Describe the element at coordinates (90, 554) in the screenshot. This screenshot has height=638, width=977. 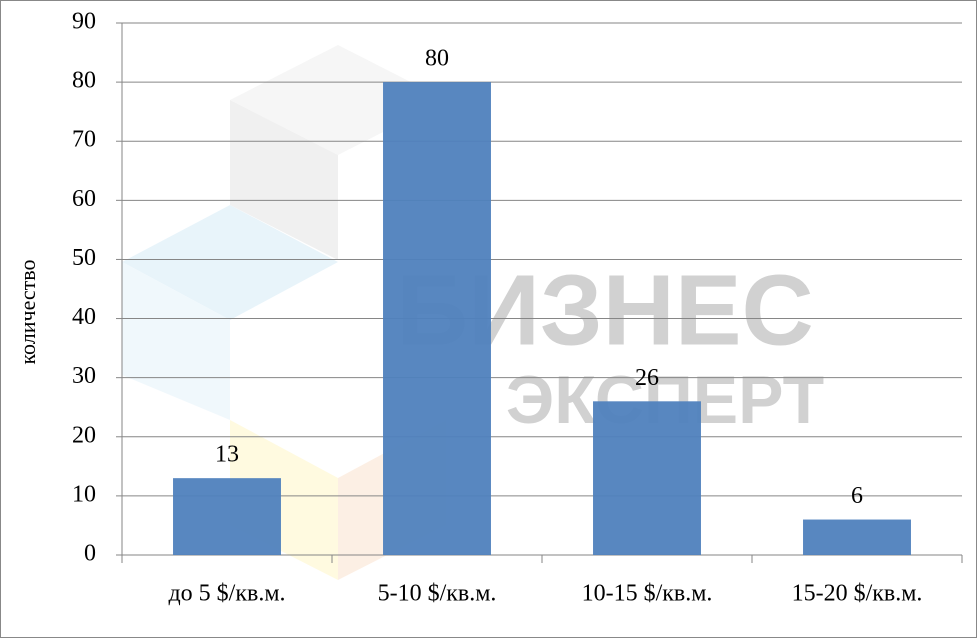
I see `y-tick-label: 0` at that location.